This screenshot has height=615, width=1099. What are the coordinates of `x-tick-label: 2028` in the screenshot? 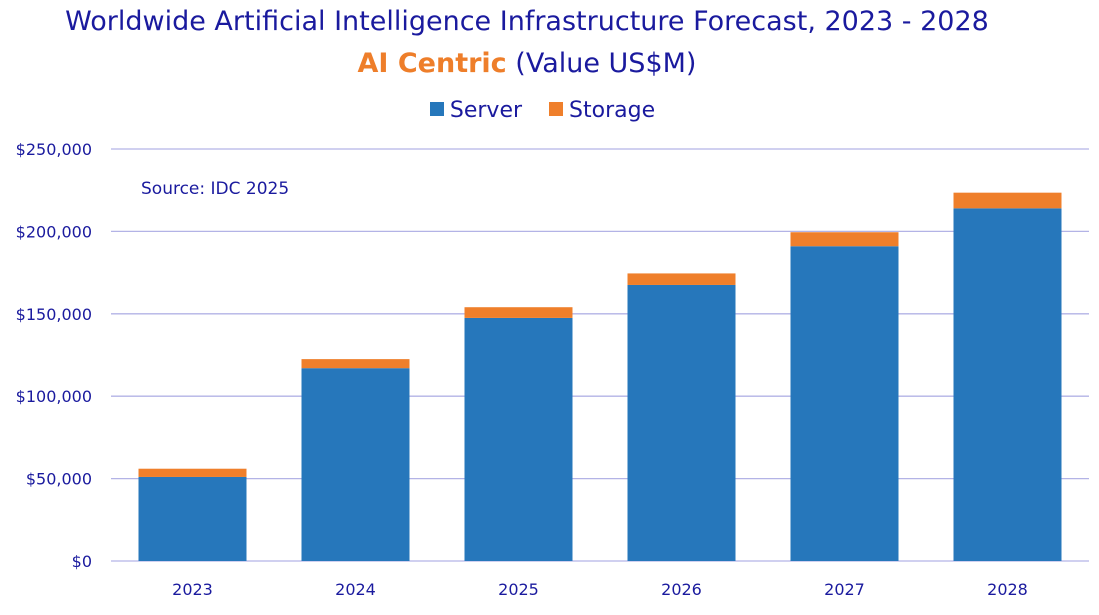 It's located at (1007, 589).